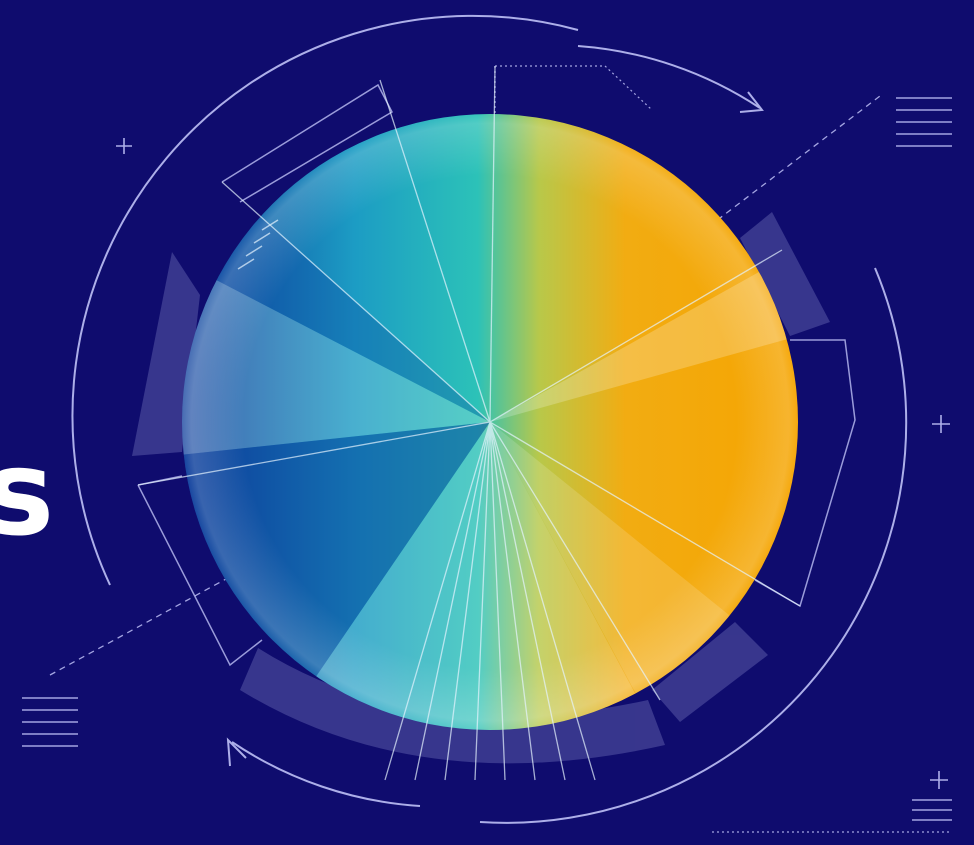 The width and height of the screenshot is (974, 845). Describe the element at coordinates (258, 244) in the screenshot. I see `tick-marks` at that location.